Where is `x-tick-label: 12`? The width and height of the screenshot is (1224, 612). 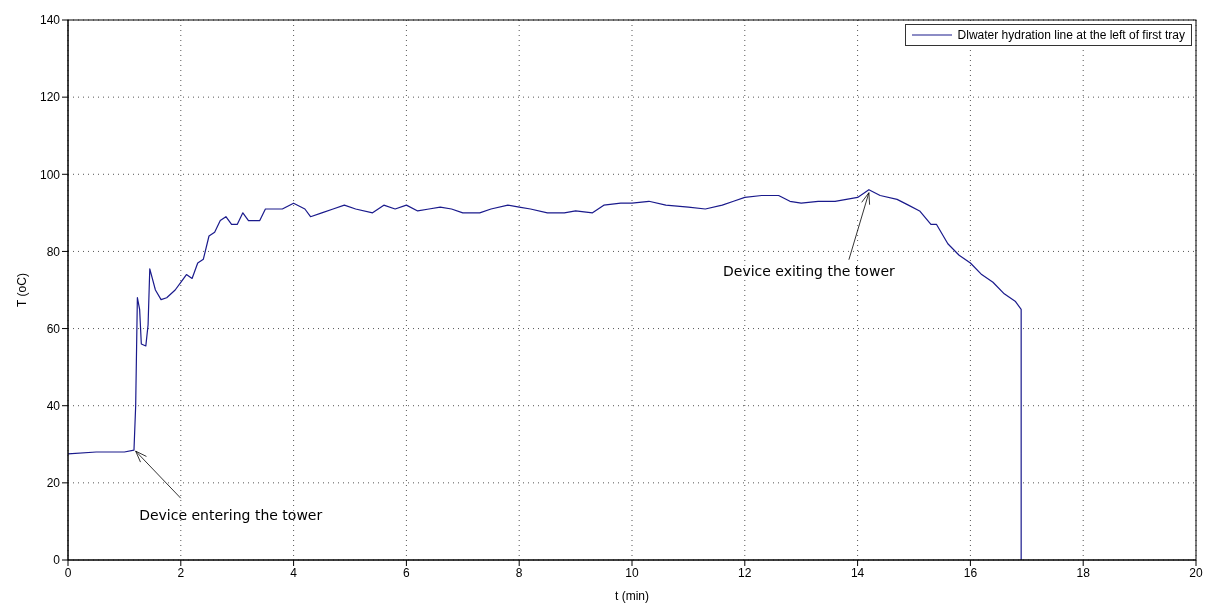
x-tick-label: 12 is located at coordinates (745, 572).